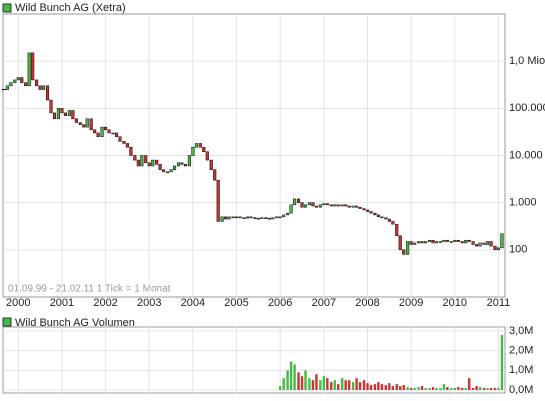  What do you see at coordinates (499, 303) in the screenshot?
I see `x-tick-label: 2011` at bounding box center [499, 303].